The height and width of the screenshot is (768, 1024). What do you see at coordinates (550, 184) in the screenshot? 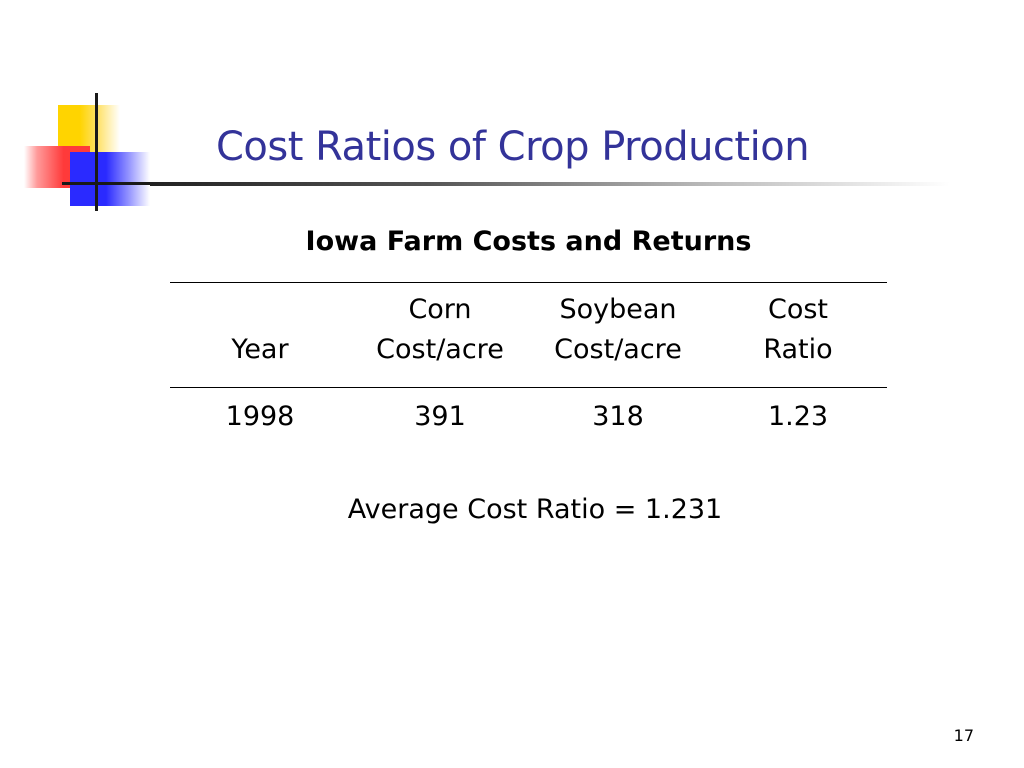
I see `title-divider` at bounding box center [550, 184].